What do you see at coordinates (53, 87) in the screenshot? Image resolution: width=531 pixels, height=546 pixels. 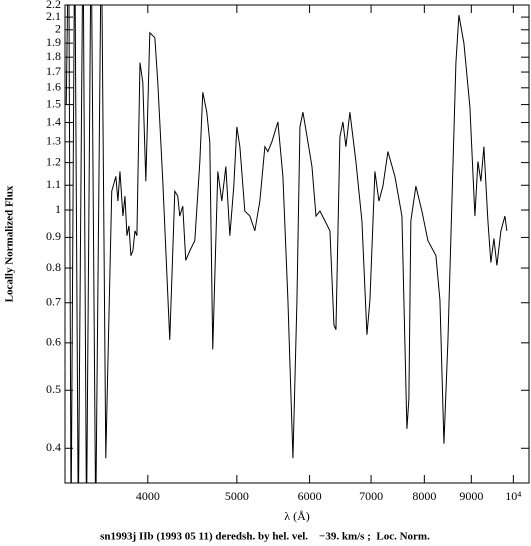 I see `y-tick-label: 1.6` at bounding box center [53, 87].